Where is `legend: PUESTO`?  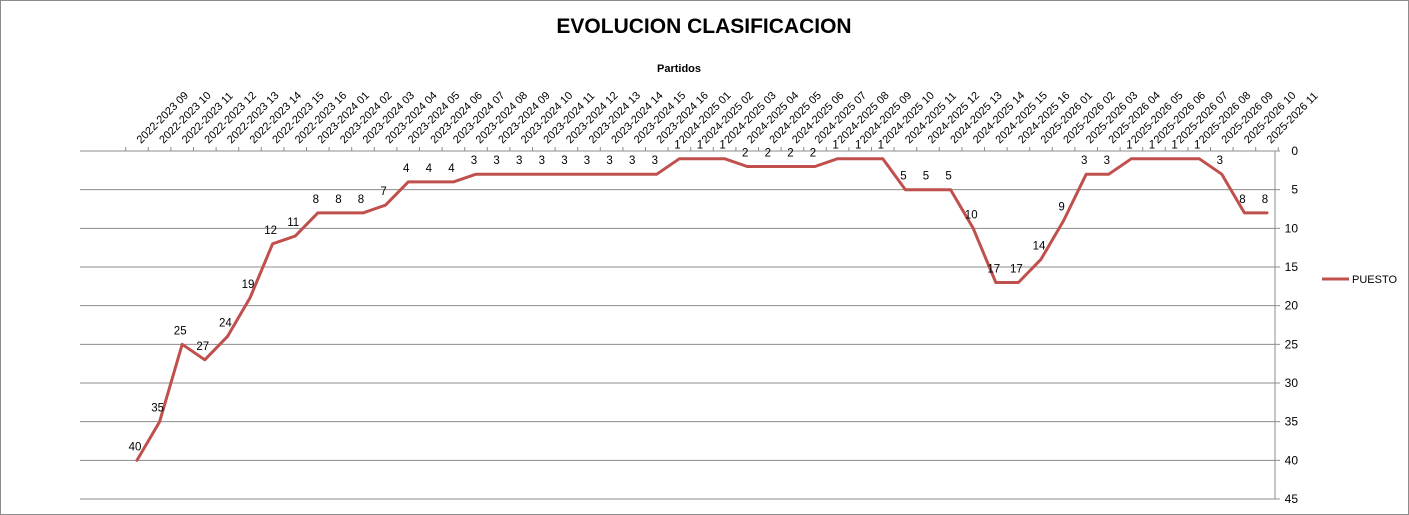
legend: PUESTO is located at coordinates (1359, 280).